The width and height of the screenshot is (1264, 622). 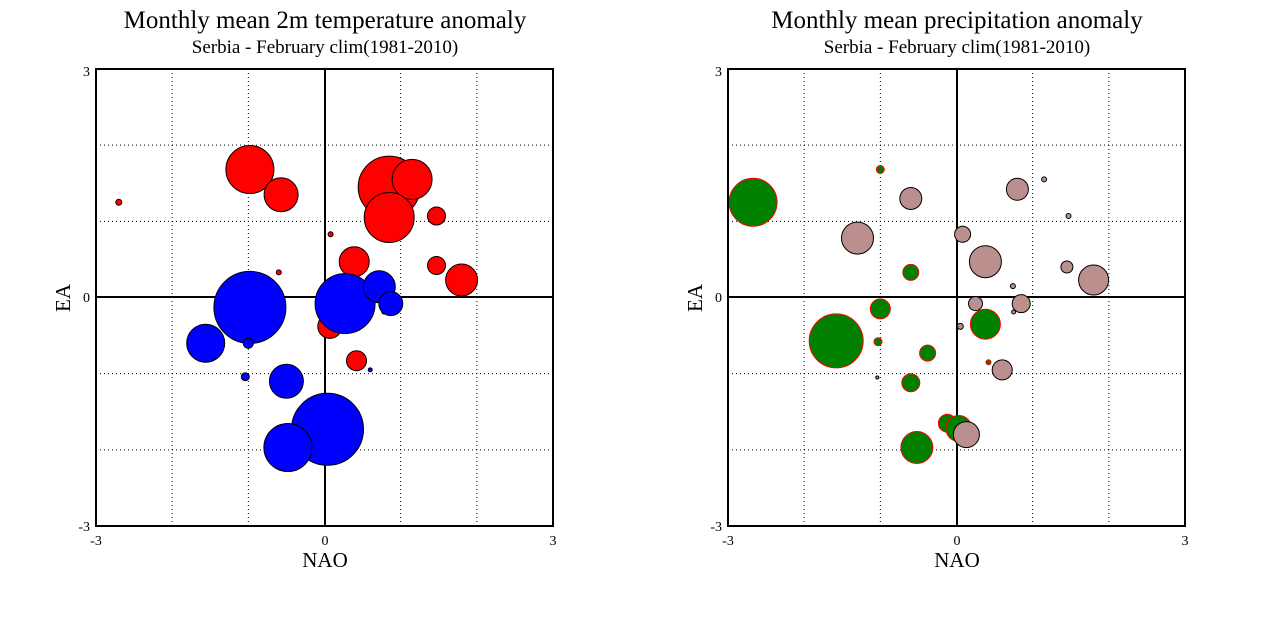 I want to click on precipitation-ytick-top: 3, so click(x=718, y=72).